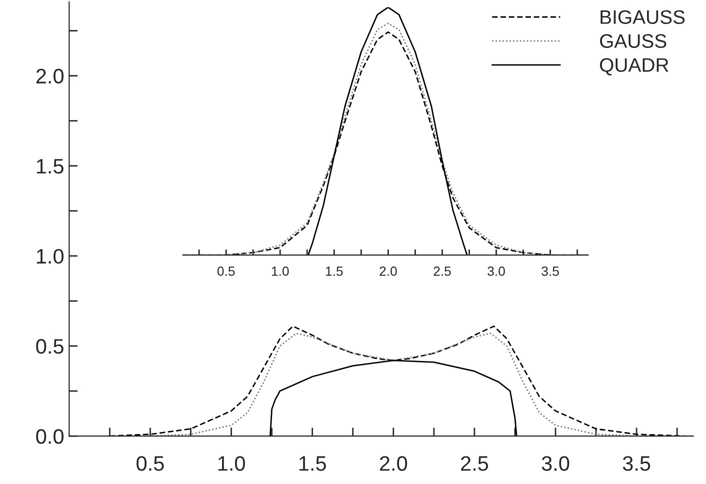  Describe the element at coordinates (50, 76) in the screenshot. I see `y-tick-label: 2.0` at that location.